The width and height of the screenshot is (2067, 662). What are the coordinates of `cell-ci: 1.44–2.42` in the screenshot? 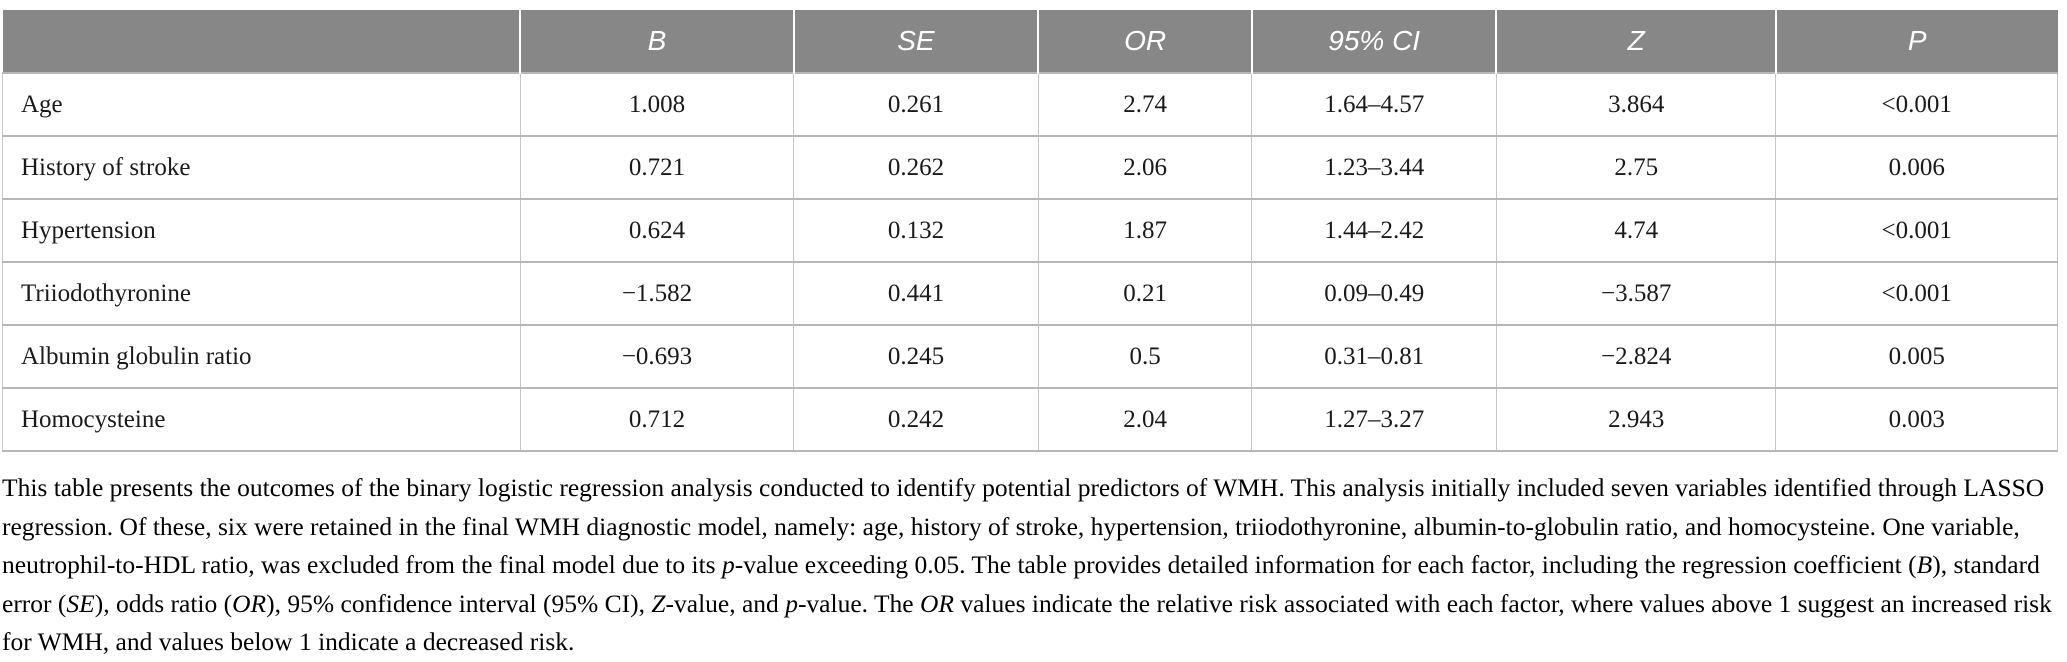 It's located at (1374, 230).